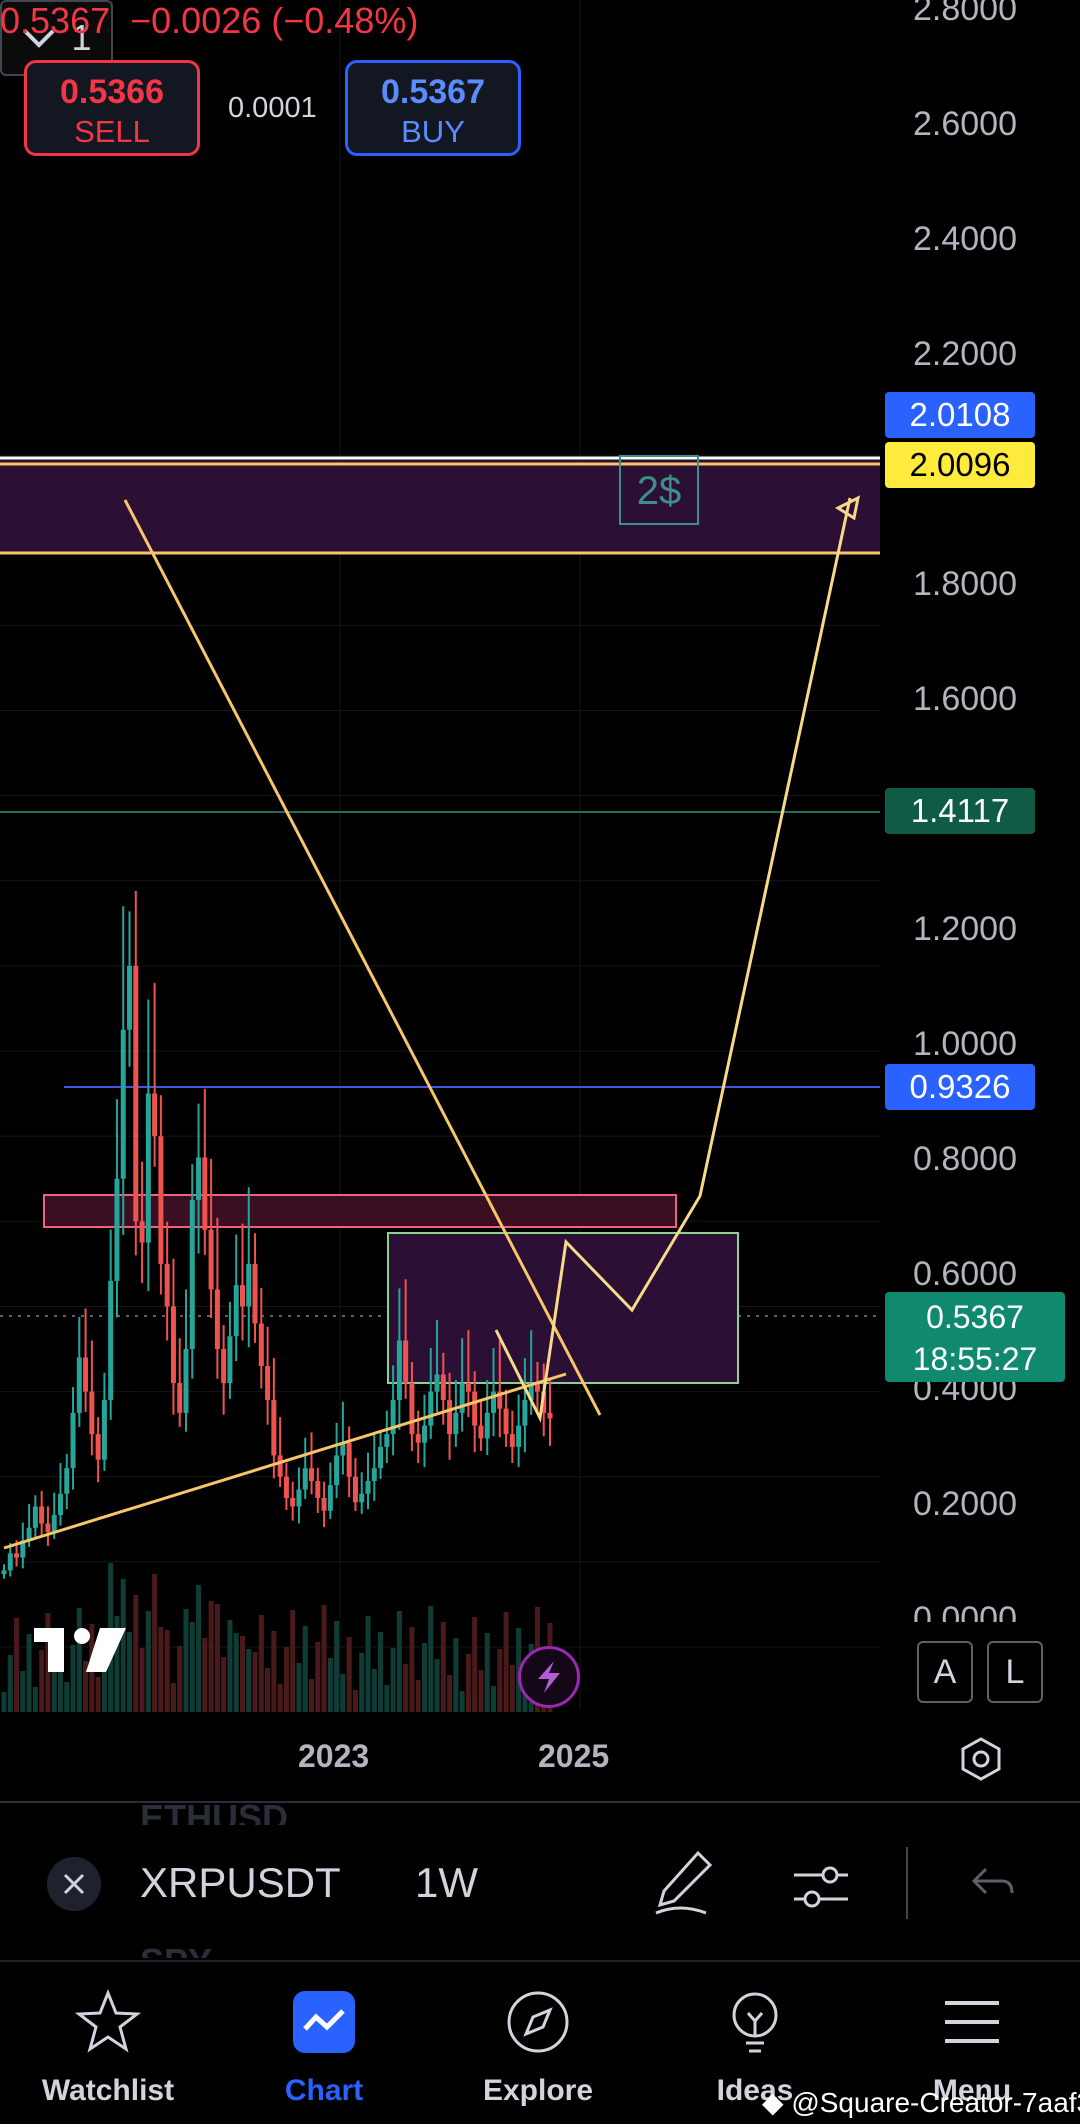 The width and height of the screenshot is (1080, 2124). Describe the element at coordinates (960, 415) in the screenshot. I see `price-tag-2-0108: 2.0108` at that location.